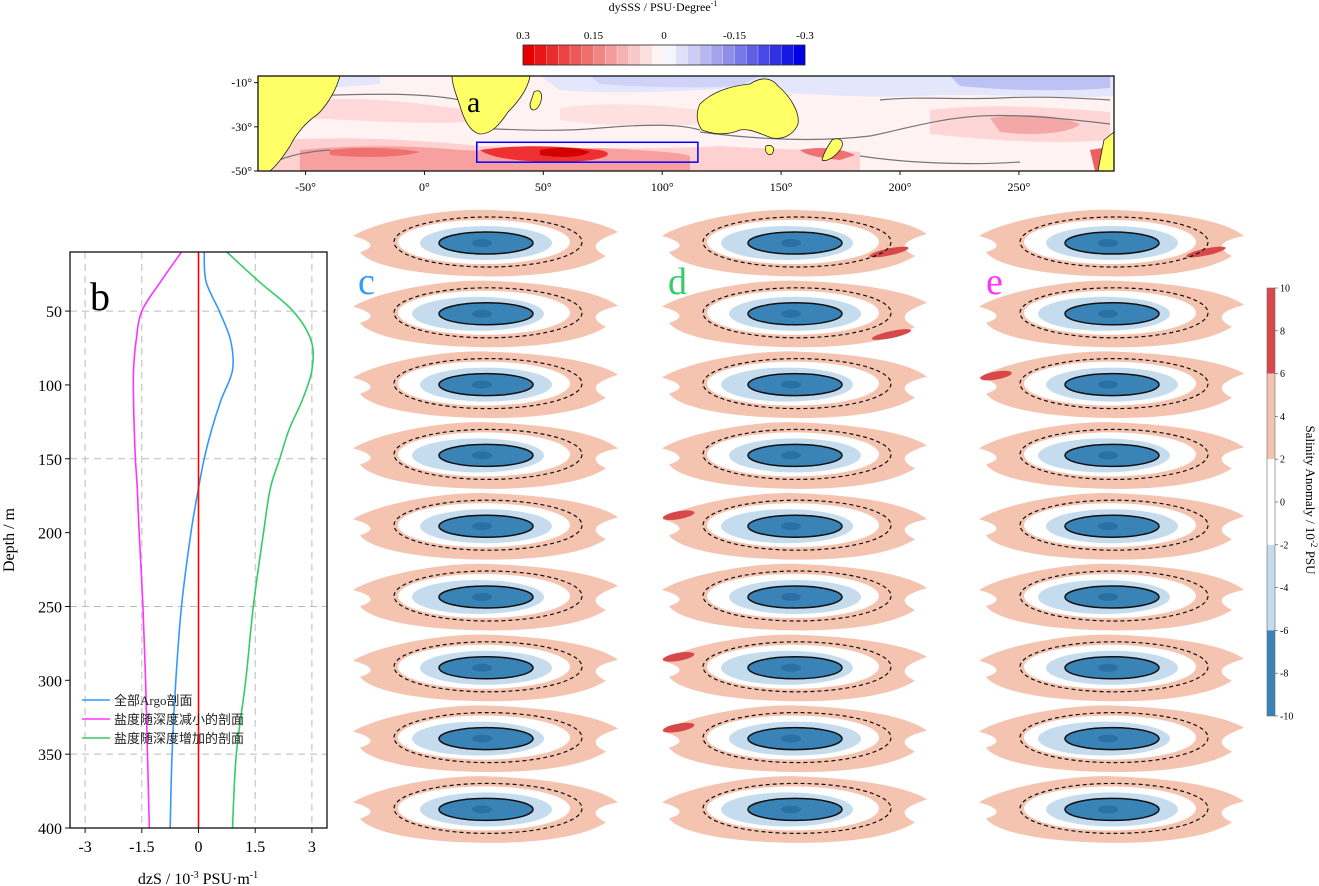 Image resolution: width=1319 pixels, height=886 pixels. What do you see at coordinates (734, 36) in the screenshot?
I see `colorbar-a-tick-label: -0.15` at bounding box center [734, 36].